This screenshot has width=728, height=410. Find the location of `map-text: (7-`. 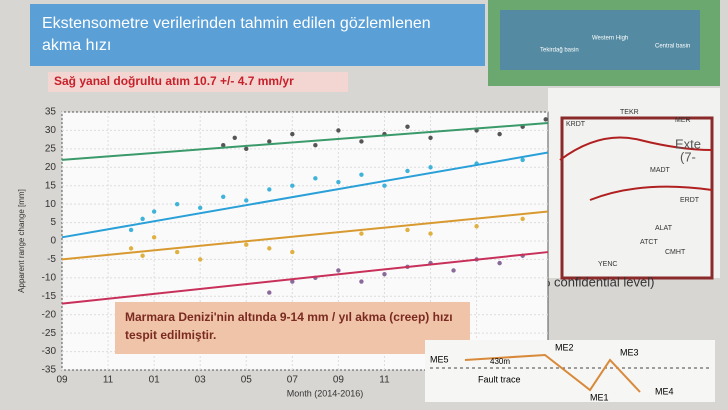

map-text: (7- is located at coordinates (688, 156).